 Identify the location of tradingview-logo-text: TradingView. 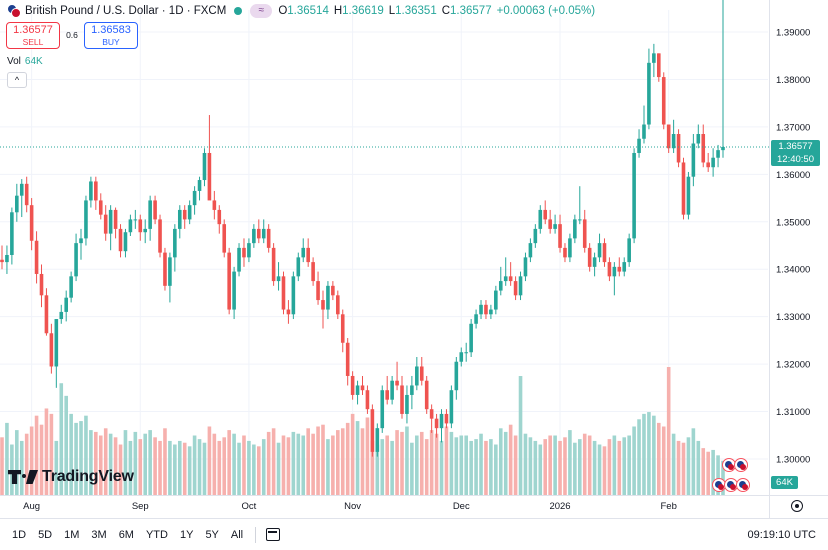
(88, 476).